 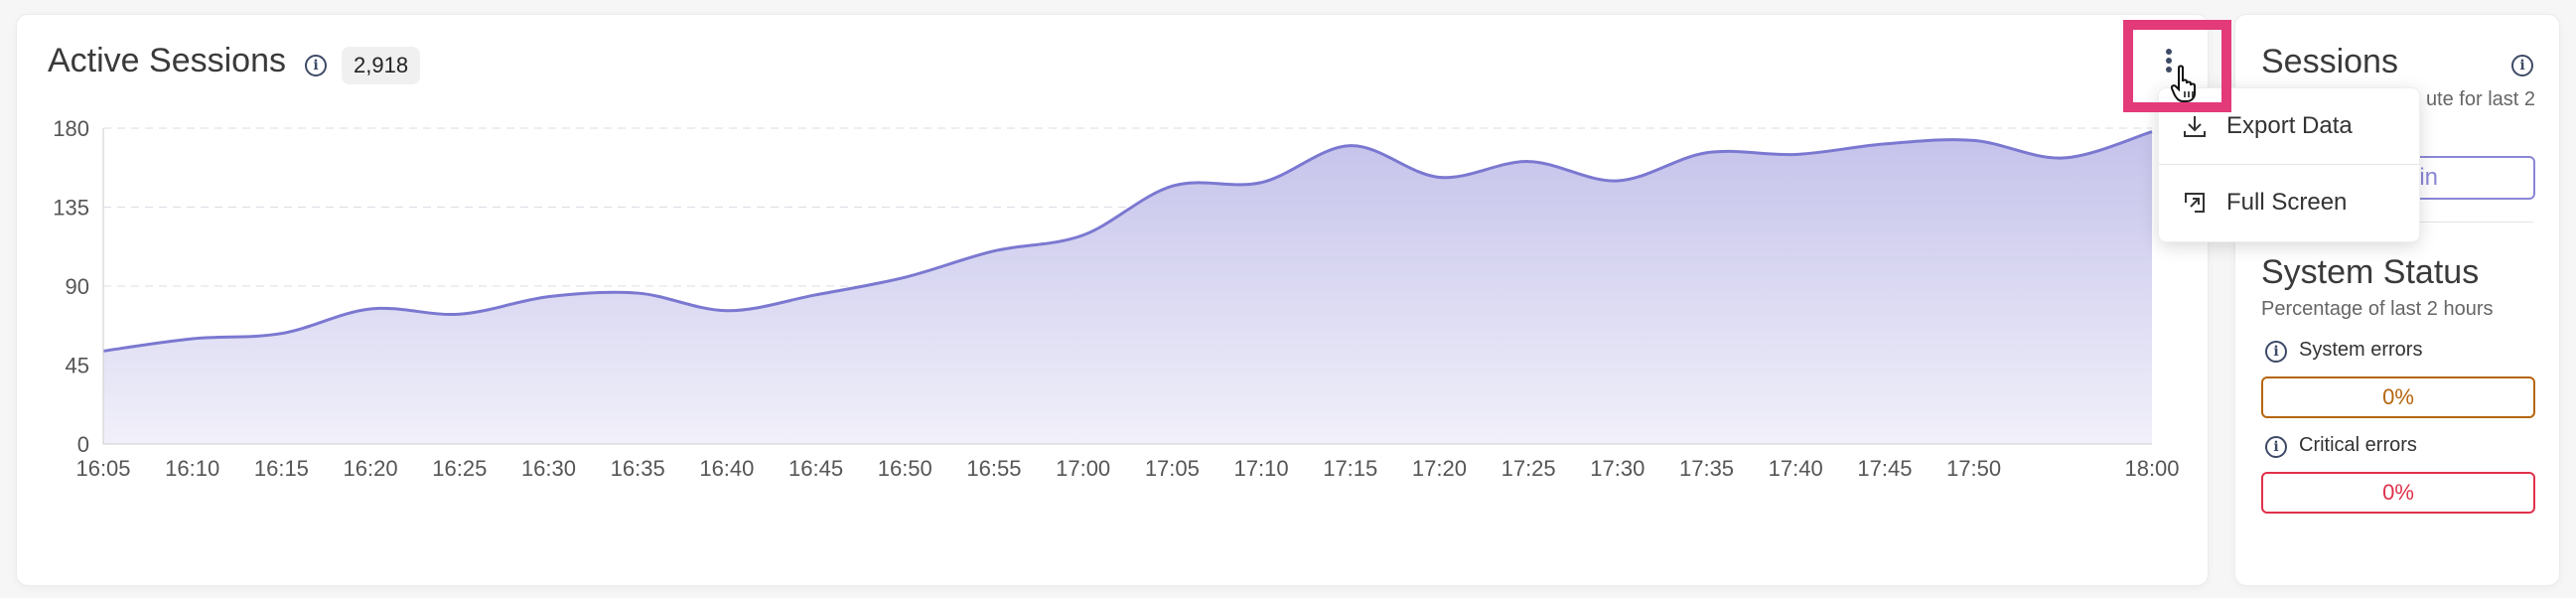 What do you see at coordinates (2151, 468) in the screenshot?
I see `x-tick-label: 18:00` at bounding box center [2151, 468].